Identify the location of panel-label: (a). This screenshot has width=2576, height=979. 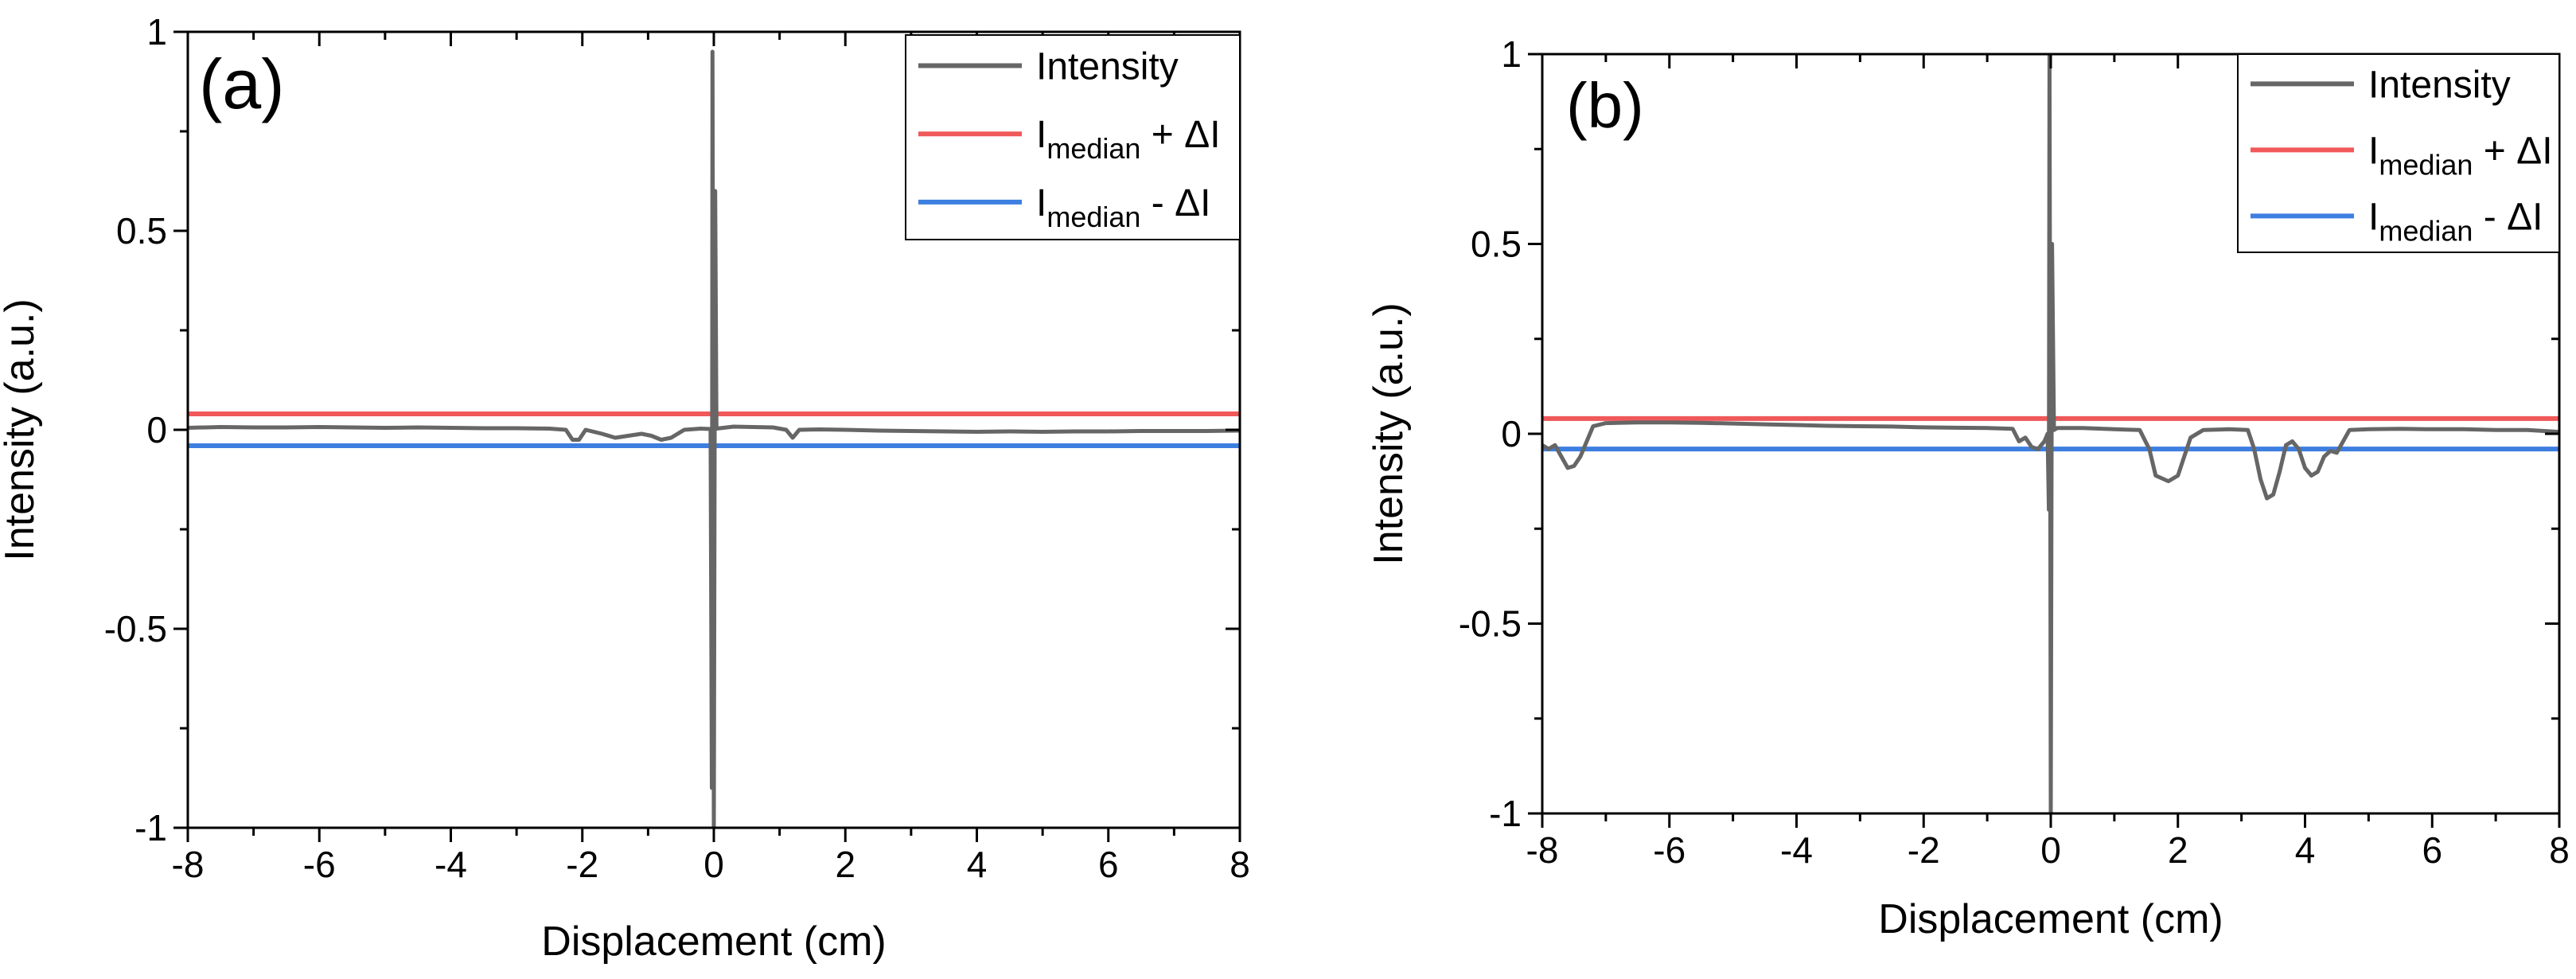
(242, 84).